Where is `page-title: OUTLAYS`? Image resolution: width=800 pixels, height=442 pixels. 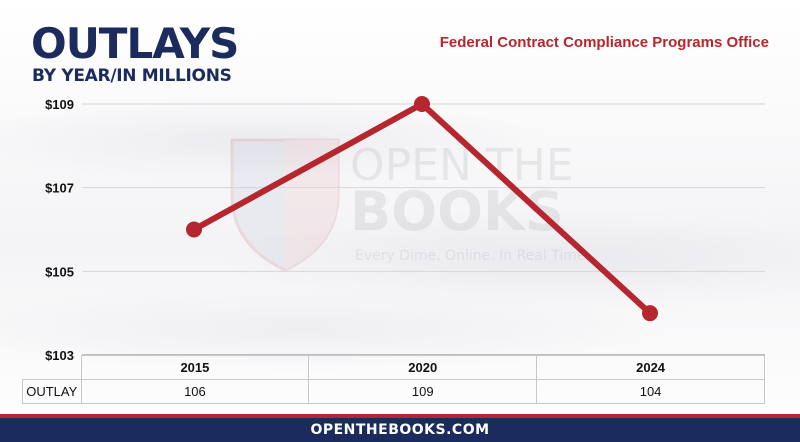
page-title: OUTLAYS is located at coordinates (135, 43).